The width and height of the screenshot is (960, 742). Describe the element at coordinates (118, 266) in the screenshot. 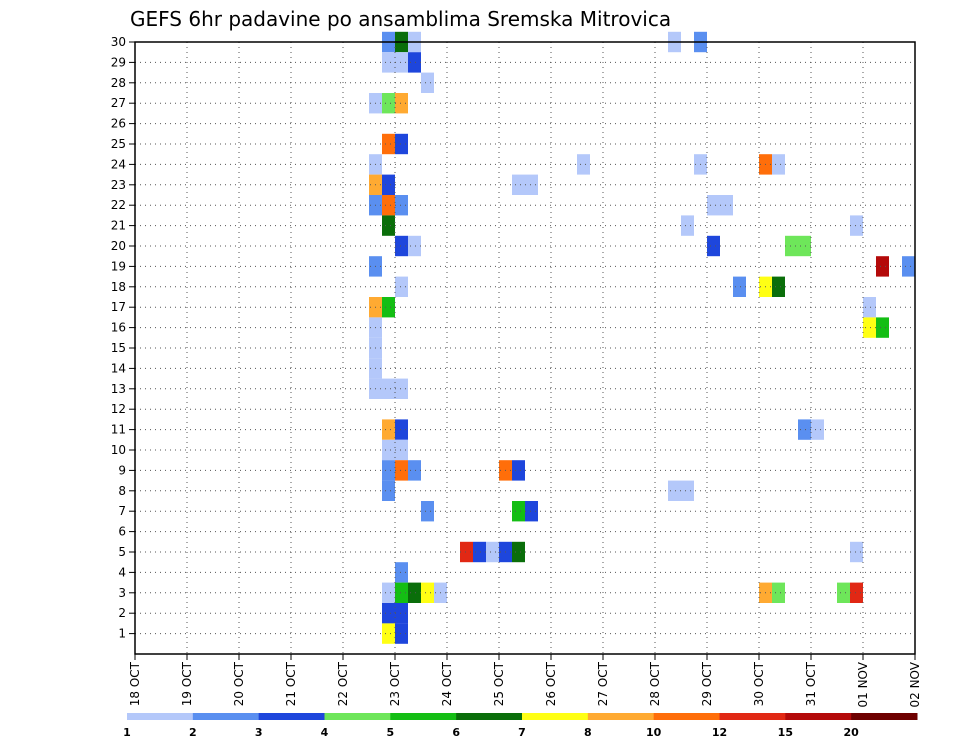

I see `y-tick-label: 19` at that location.